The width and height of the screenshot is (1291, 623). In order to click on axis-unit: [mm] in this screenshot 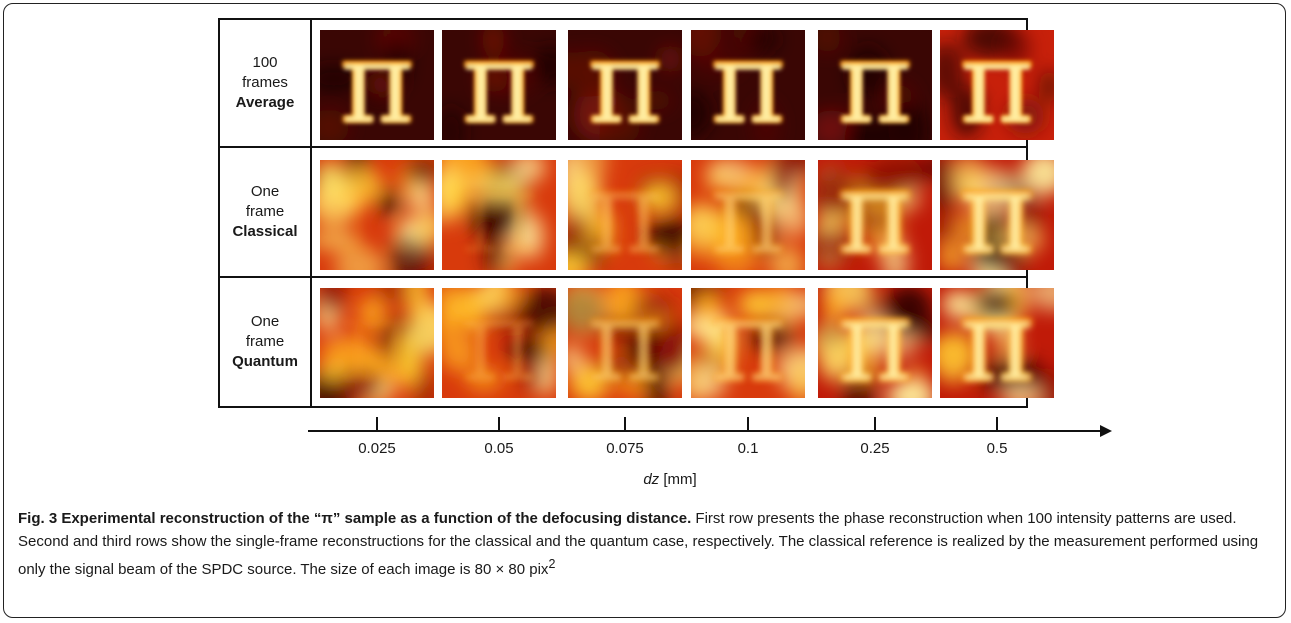, I will do `click(678, 479)`.